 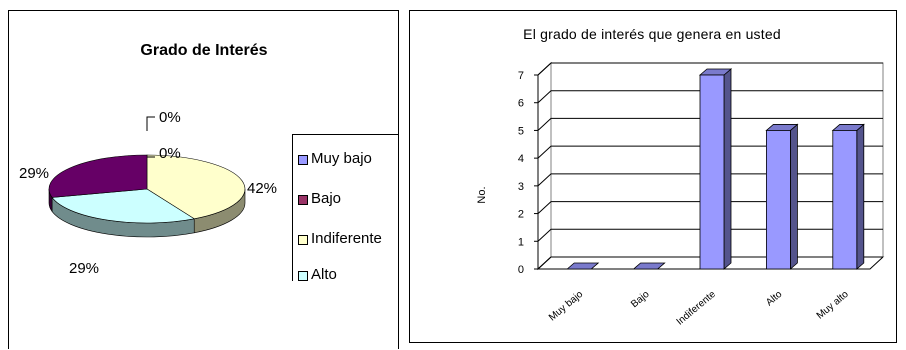 What do you see at coordinates (521, 242) in the screenshot?
I see `y-tick-label: 1` at bounding box center [521, 242].